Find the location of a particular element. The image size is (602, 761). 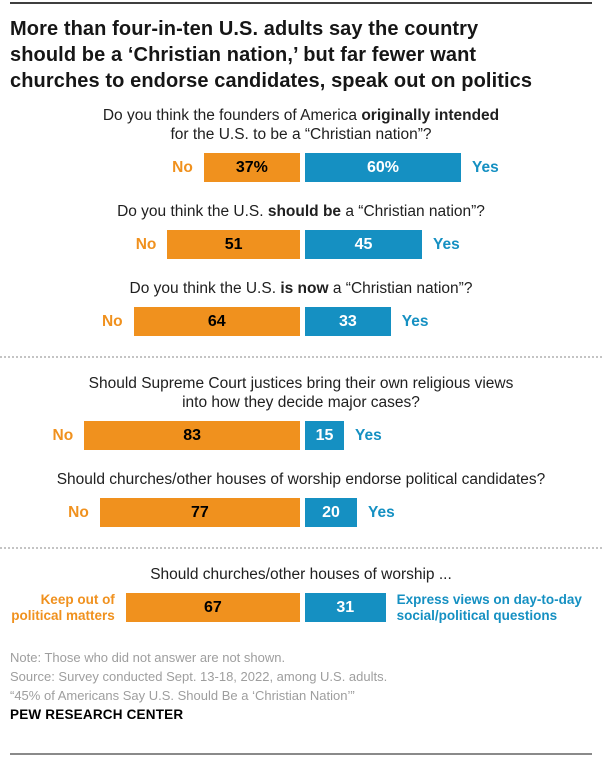

question-segment: Do you think the founders of America is located at coordinates (232, 115).